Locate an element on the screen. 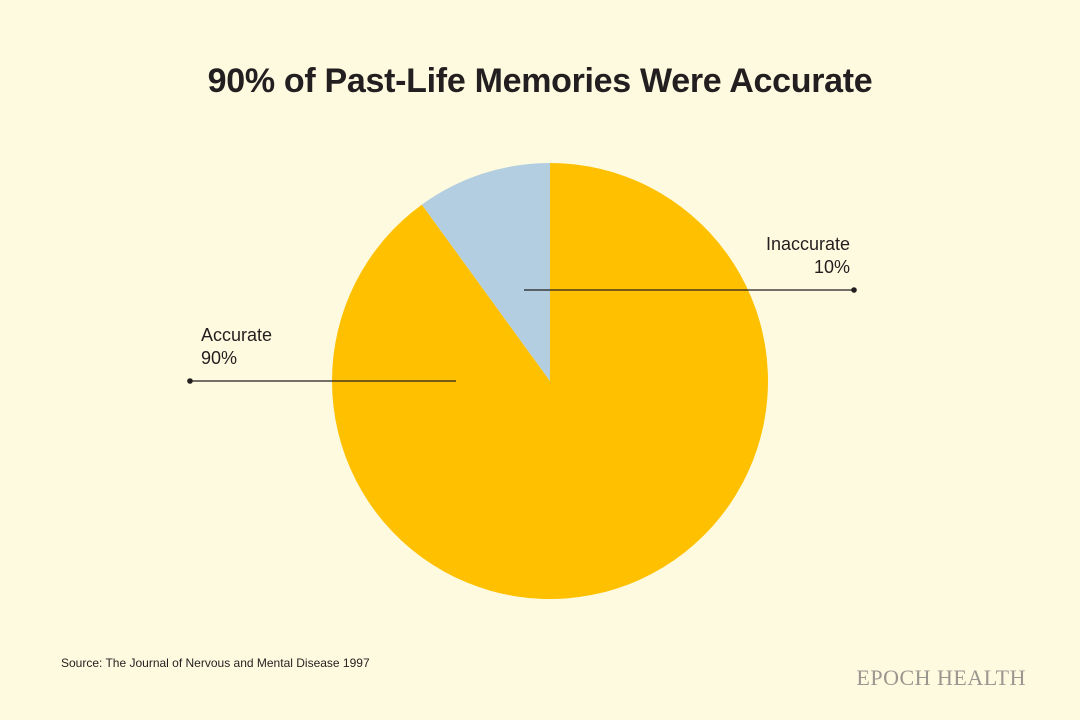 The width and height of the screenshot is (1080, 720). slice-value-inaccurate: 10% is located at coordinates (831, 267).